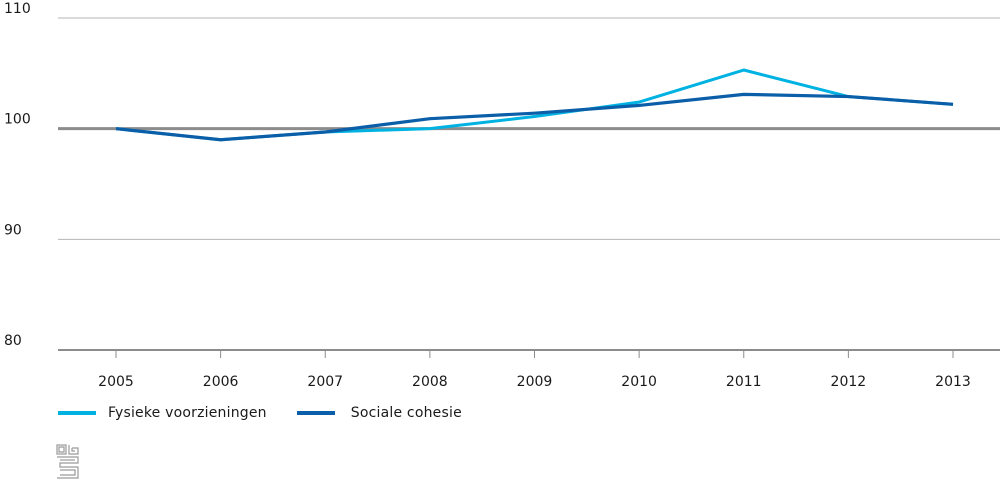 Image resolution: width=1002 pixels, height=483 pixels. What do you see at coordinates (187, 413) in the screenshot?
I see `legend-label: Fysieke voorzieningen` at bounding box center [187, 413].